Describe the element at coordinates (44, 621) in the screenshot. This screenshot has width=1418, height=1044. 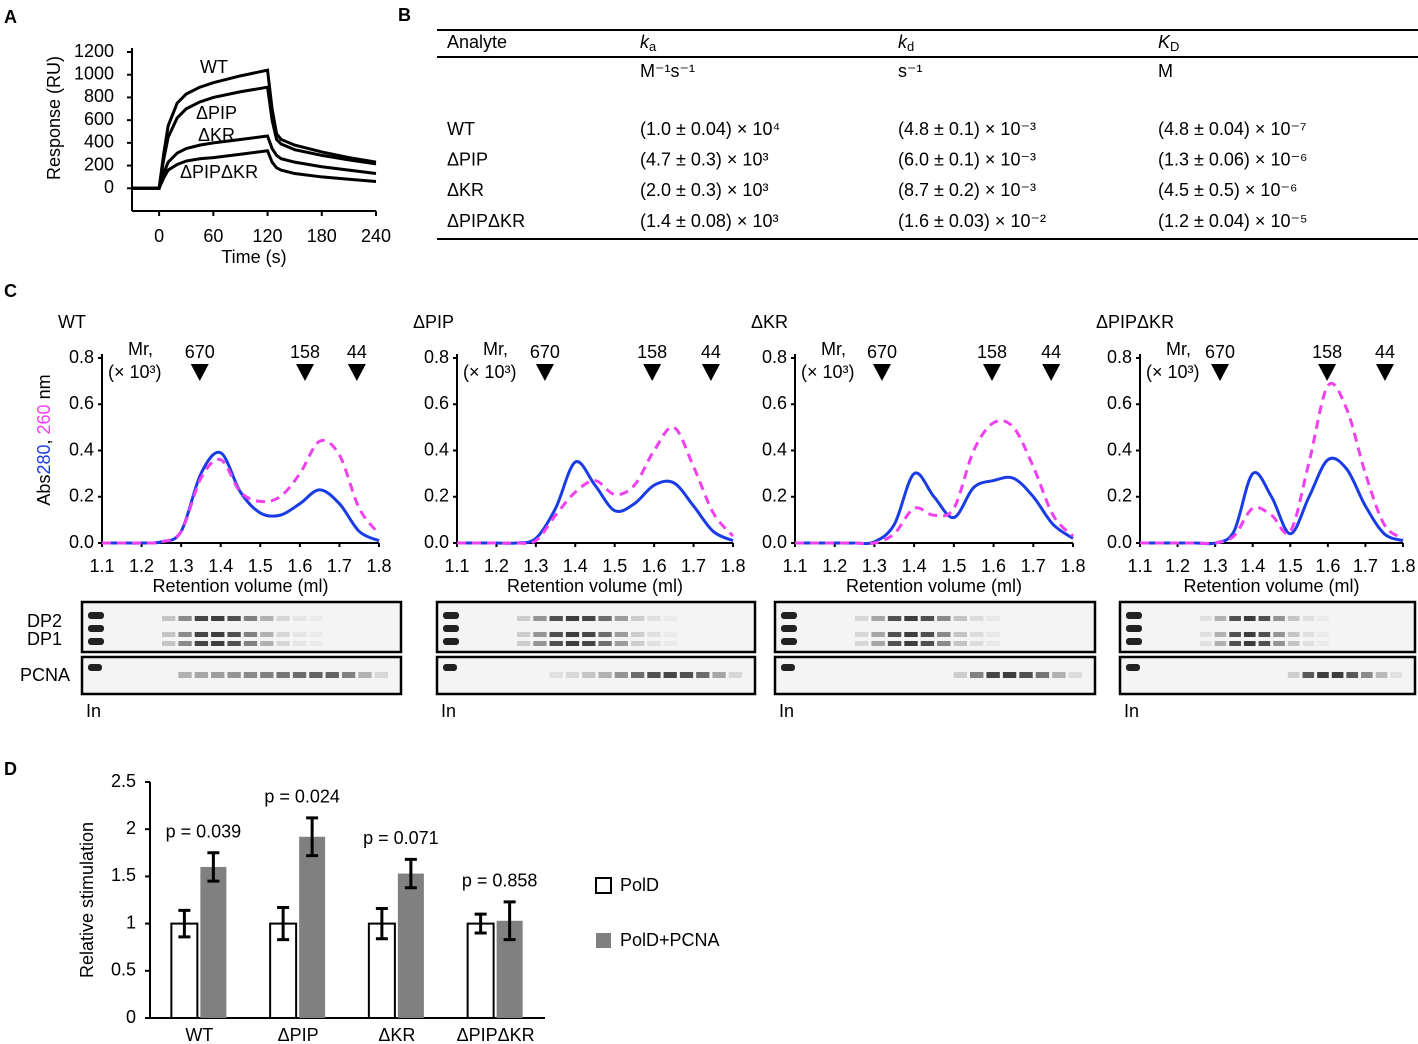
I see `gel-row-label: DP2` at that location.